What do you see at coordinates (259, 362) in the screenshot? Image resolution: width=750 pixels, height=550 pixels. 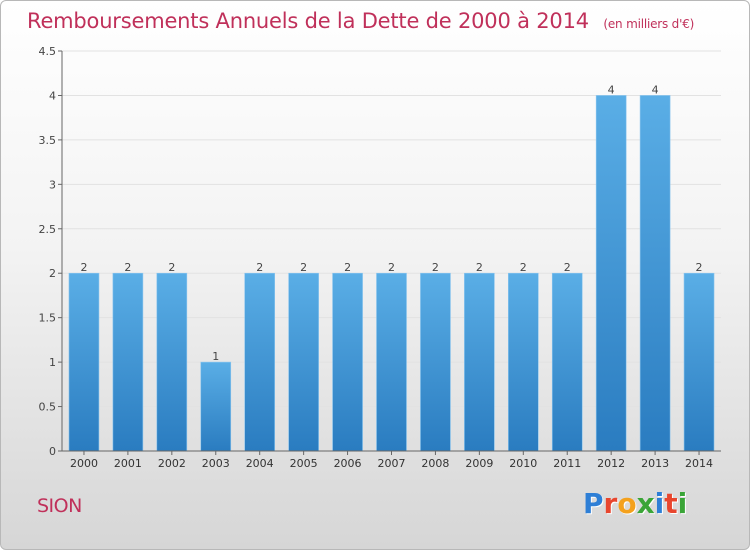 I see `bar-2004` at bounding box center [259, 362].